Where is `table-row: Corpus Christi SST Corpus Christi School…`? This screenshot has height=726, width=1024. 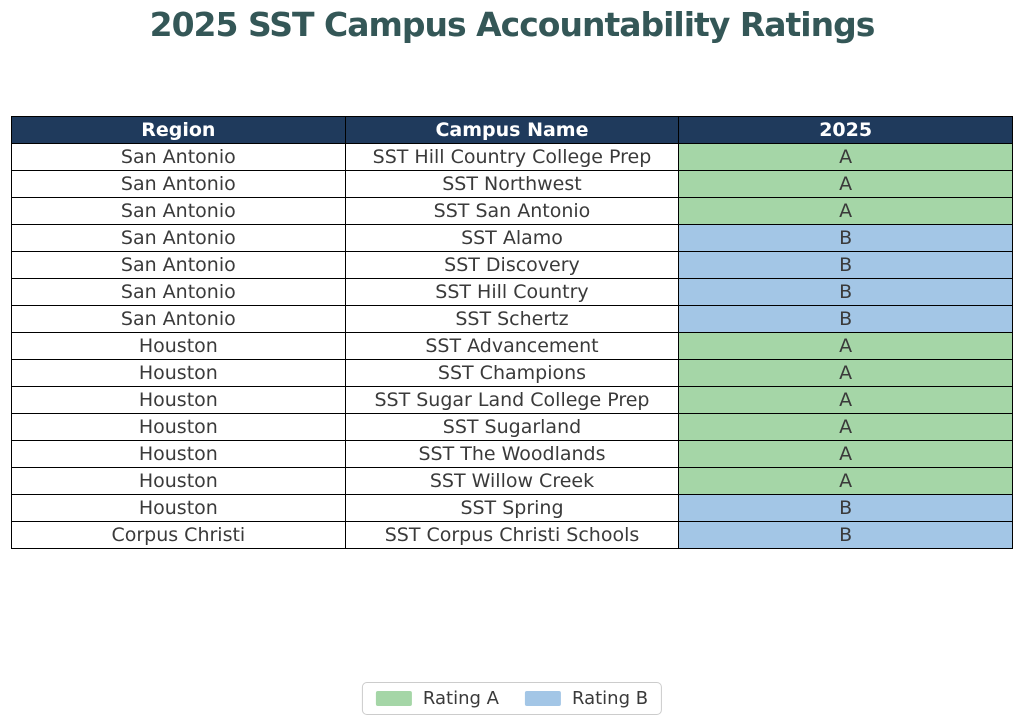 table-row: Corpus Christi SST Corpus Christi School… is located at coordinates (512, 535).